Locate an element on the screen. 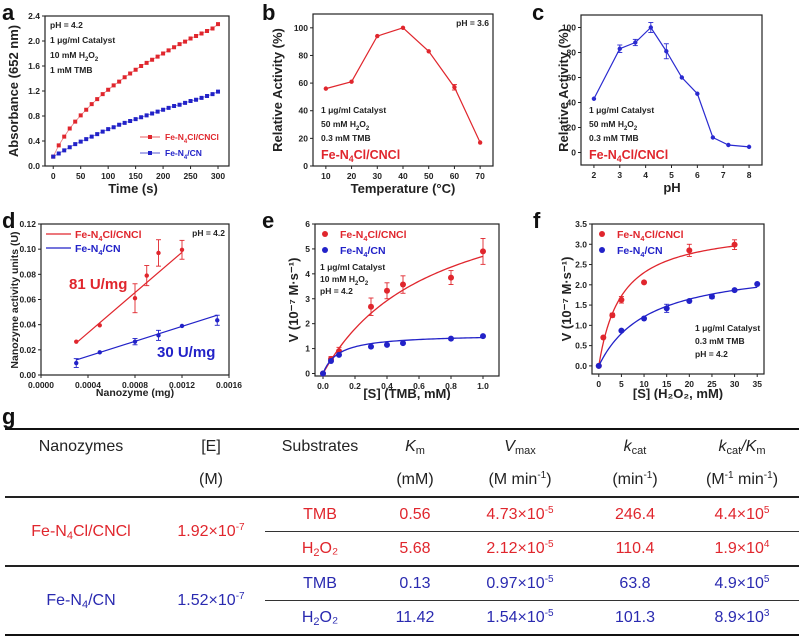  y-axis-title: Absorbance (652 nm) is located at coordinates (13, 91).